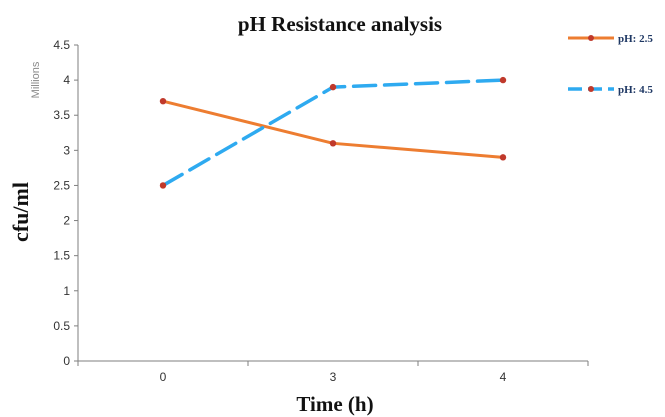 The height and width of the screenshot is (417, 665). I want to click on series-layer, so click(333, 132).